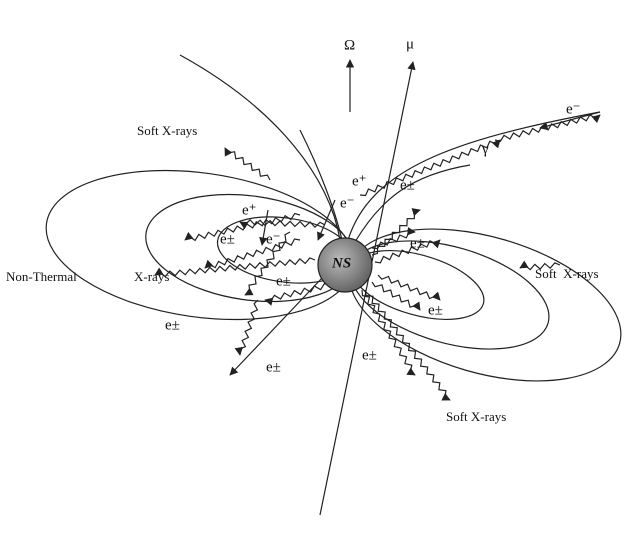 The width and height of the screenshot is (624, 536). What do you see at coordinates (485, 149) in the screenshot?
I see `label: γ` at bounding box center [485, 149].